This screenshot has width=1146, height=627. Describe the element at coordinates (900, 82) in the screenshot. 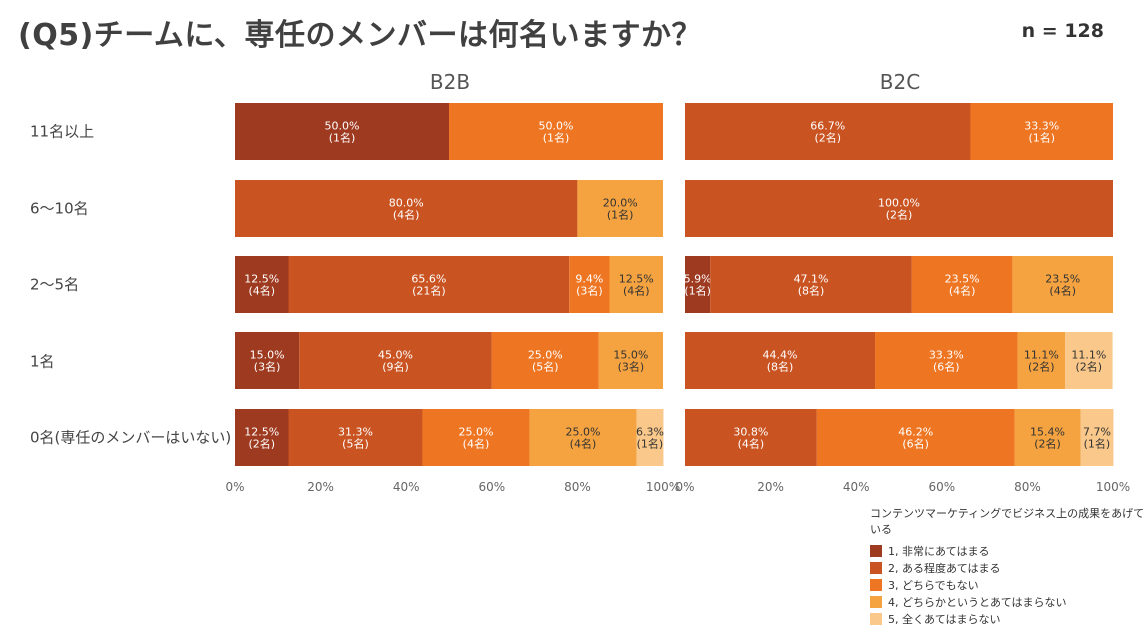

I see `panel-title-b2c: B2C` at that location.